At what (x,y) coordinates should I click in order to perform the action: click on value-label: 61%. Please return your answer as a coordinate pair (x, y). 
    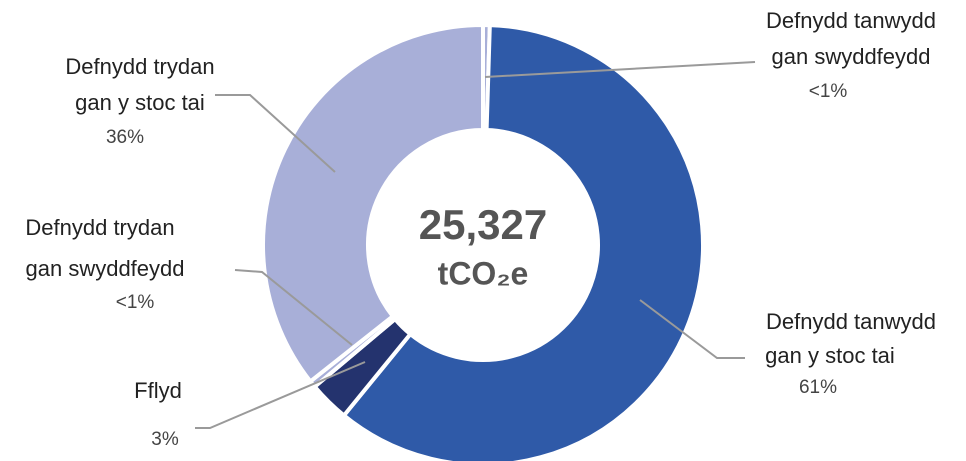
    Looking at the image, I should click on (818, 387).